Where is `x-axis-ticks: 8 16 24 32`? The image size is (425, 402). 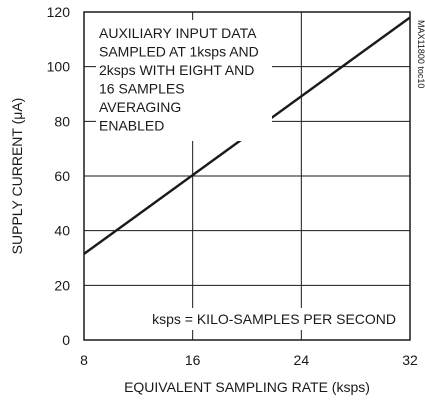
x-axis-ticks: 8 16 24 32 is located at coordinates (249, 360).